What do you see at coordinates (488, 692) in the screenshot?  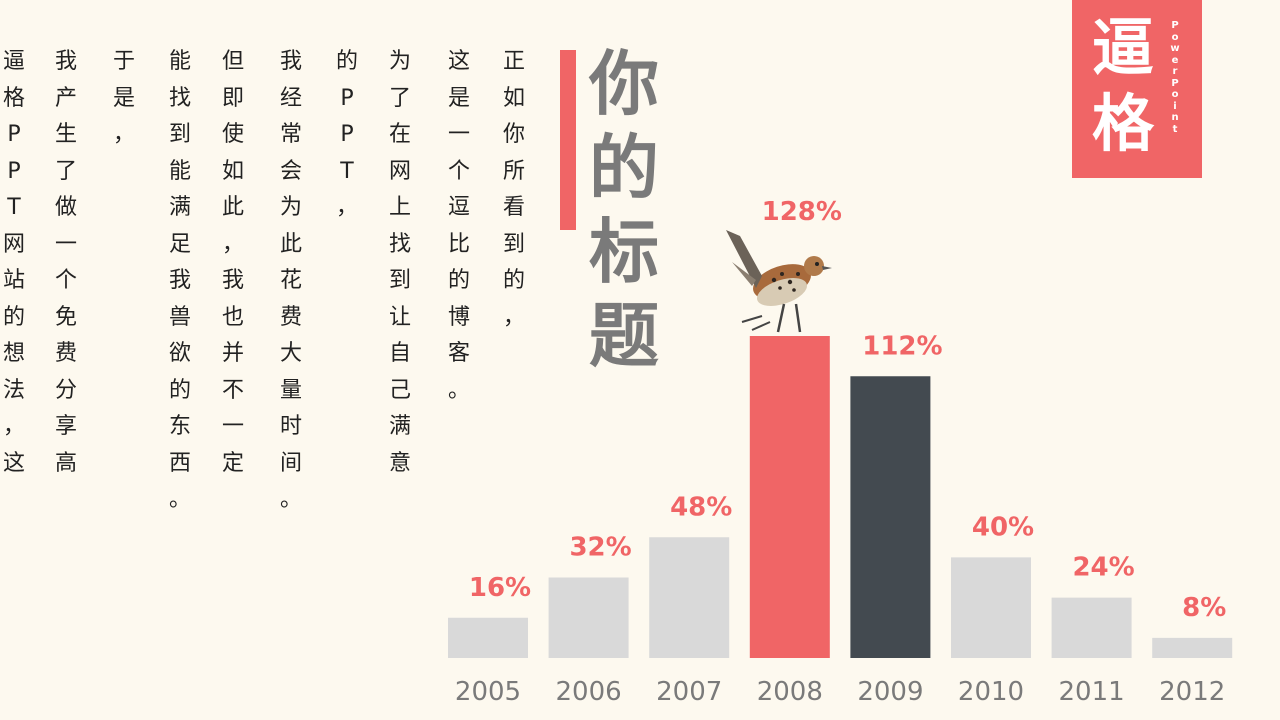 I see `x-tick-2005: 2005` at bounding box center [488, 692].